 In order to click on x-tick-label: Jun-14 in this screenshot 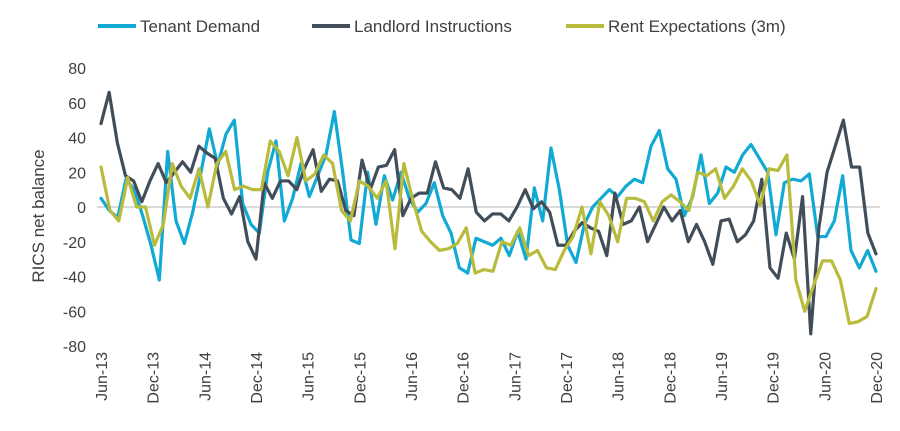, I will do `click(205, 376)`.